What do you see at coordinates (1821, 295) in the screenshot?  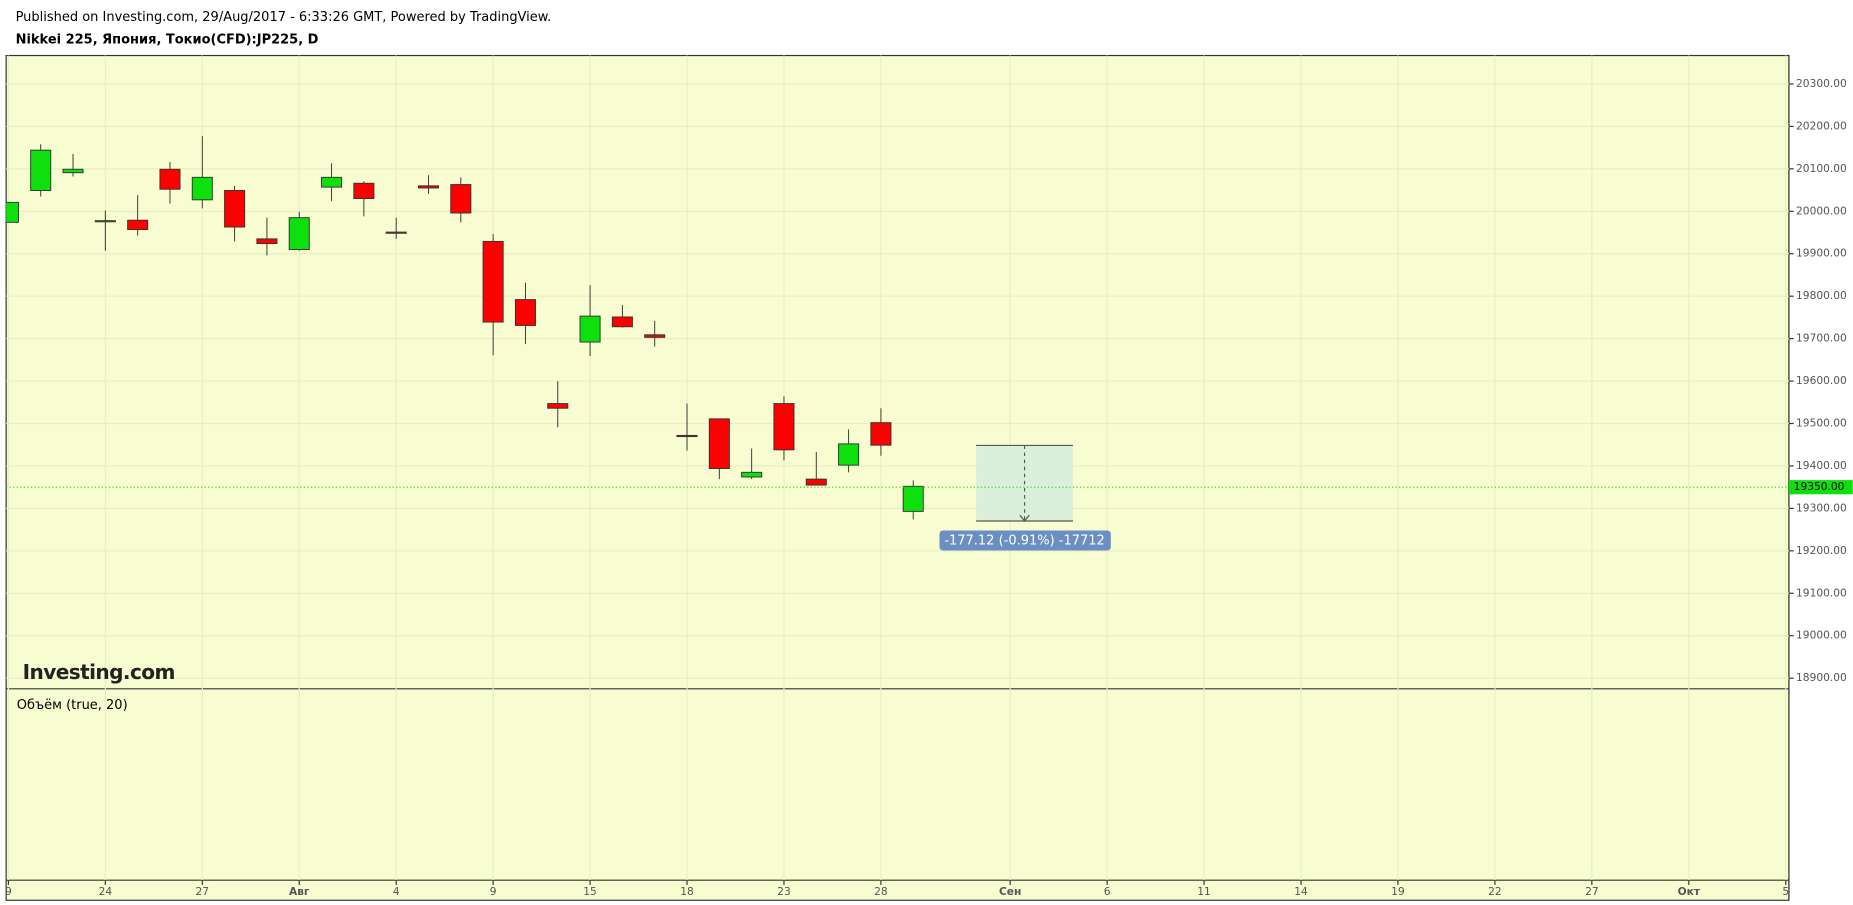 I see `y-tick-label: 19800.00` at bounding box center [1821, 295].